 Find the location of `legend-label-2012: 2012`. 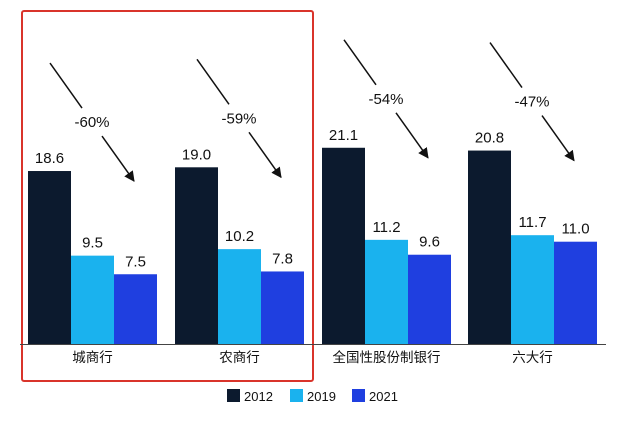

legend-label-2012: 2012 is located at coordinates (258, 396).